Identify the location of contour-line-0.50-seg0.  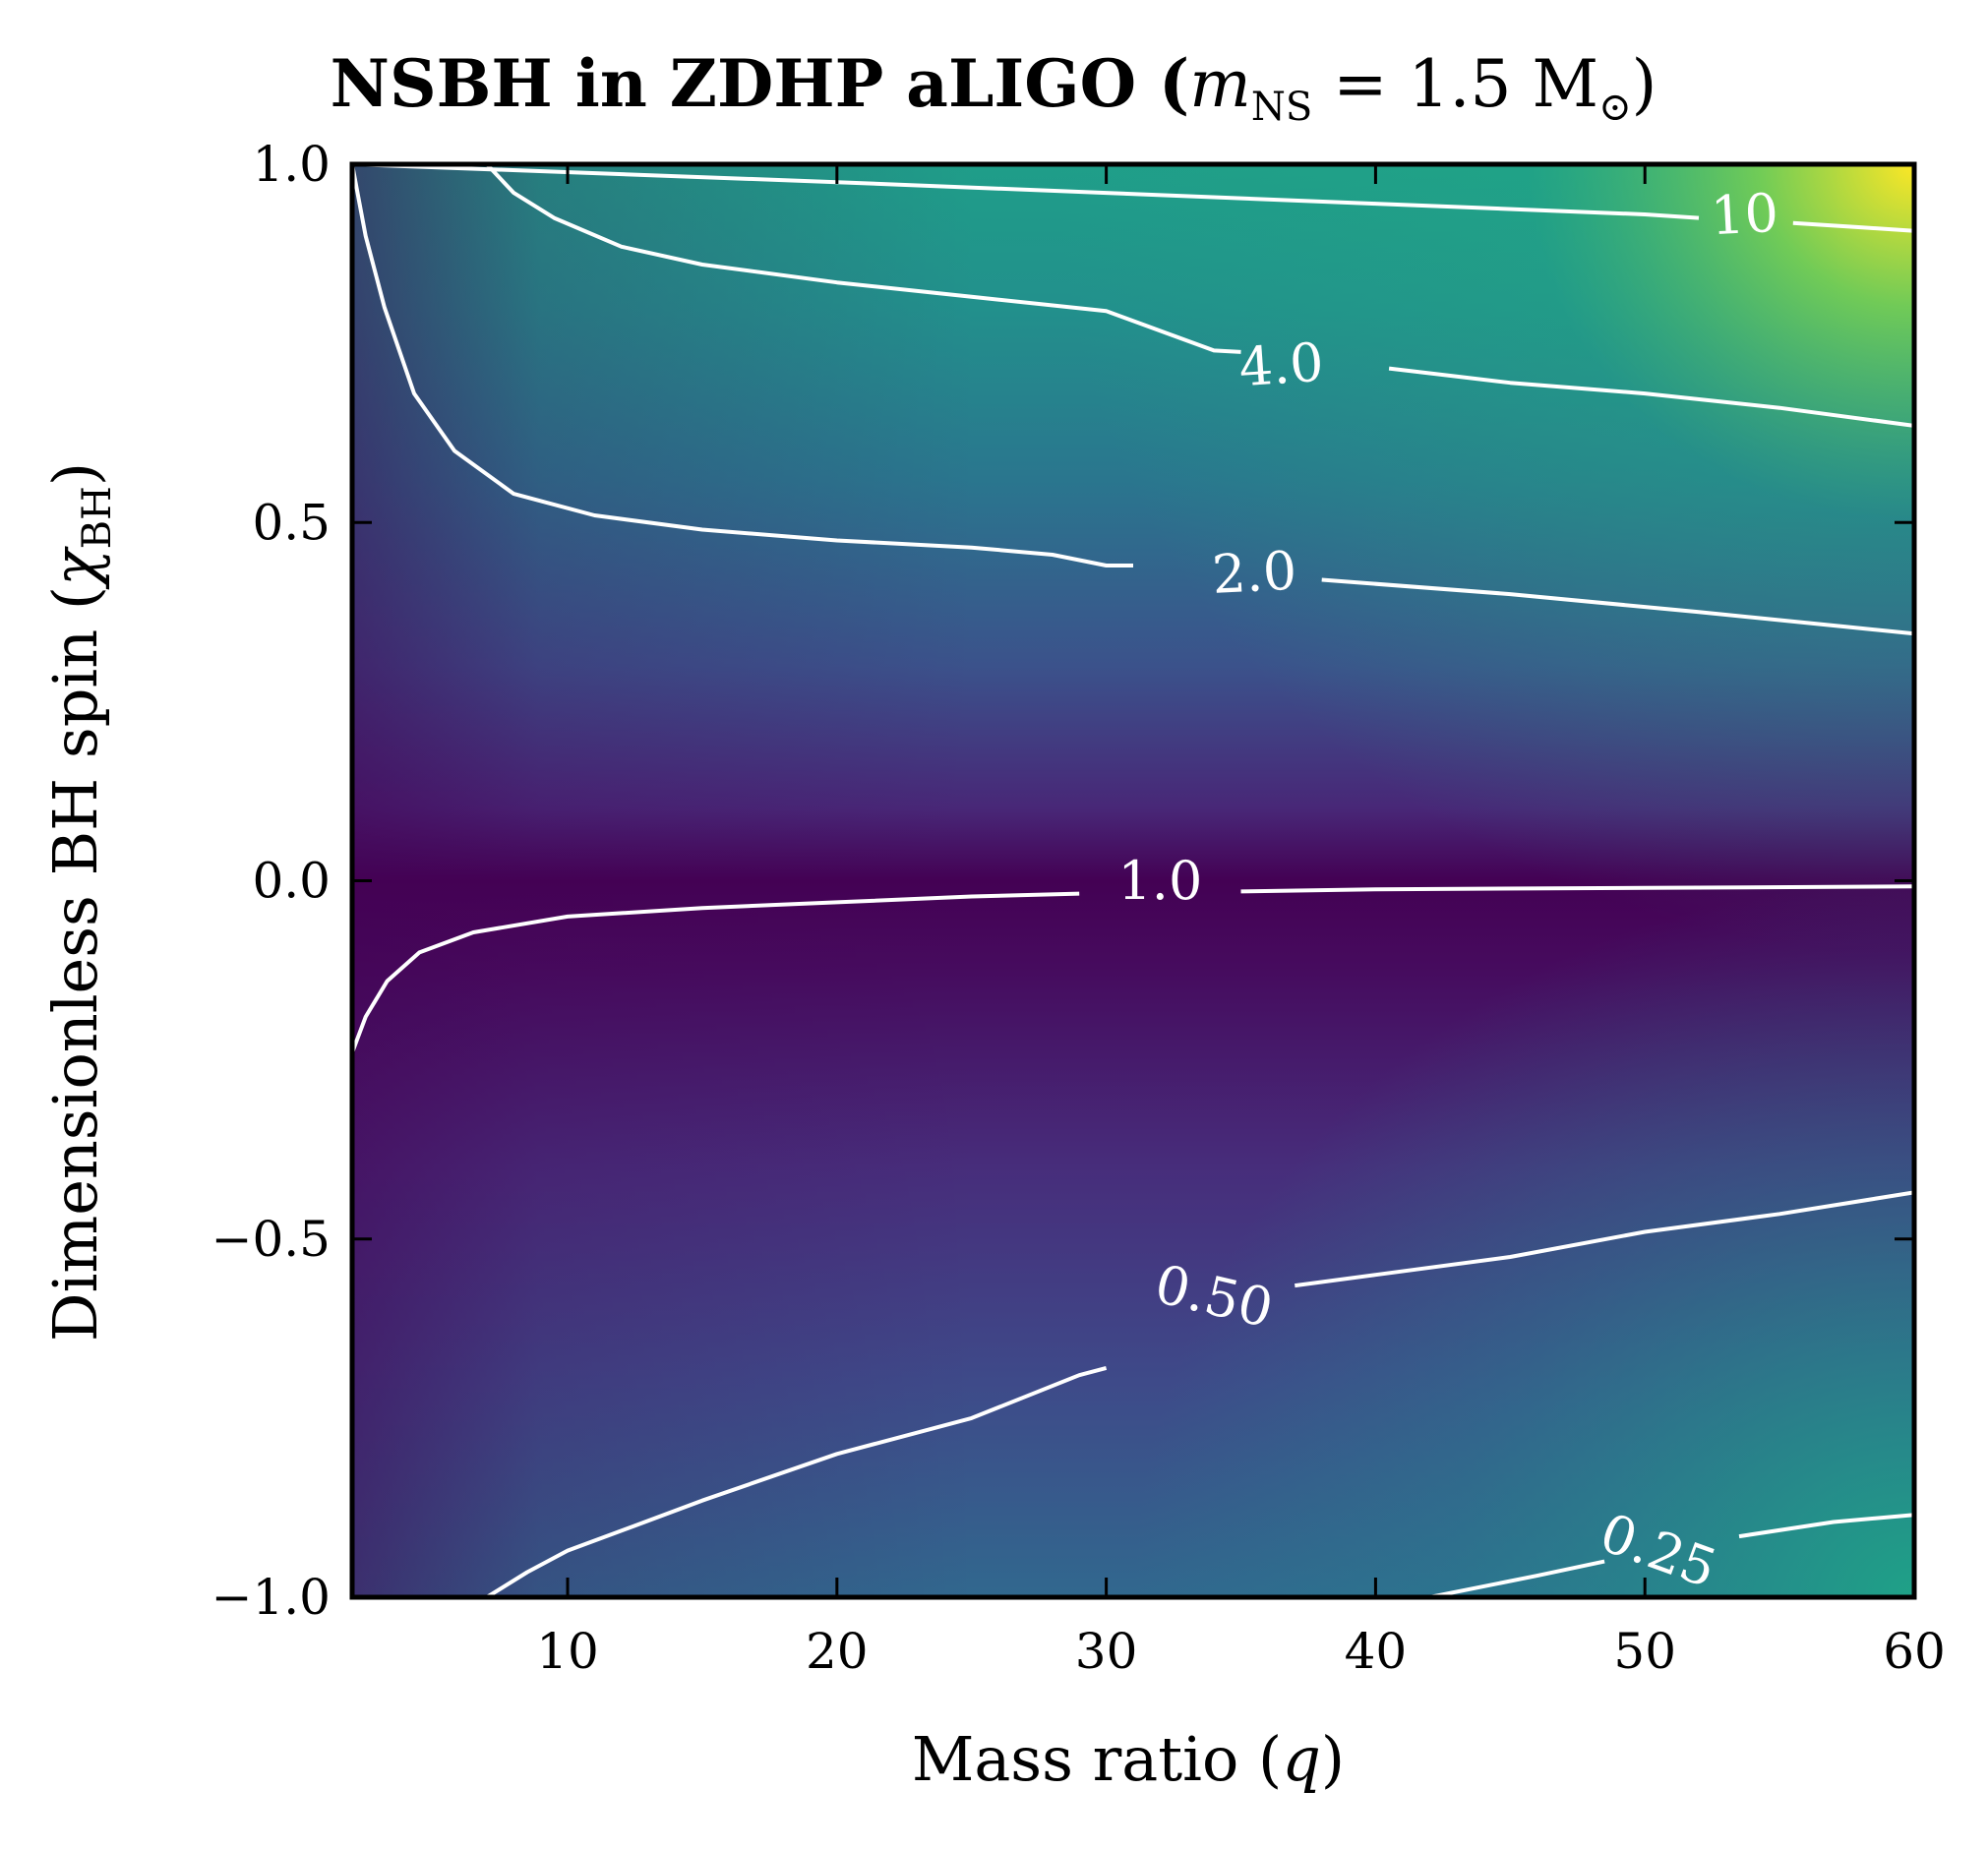
(796, 1481).